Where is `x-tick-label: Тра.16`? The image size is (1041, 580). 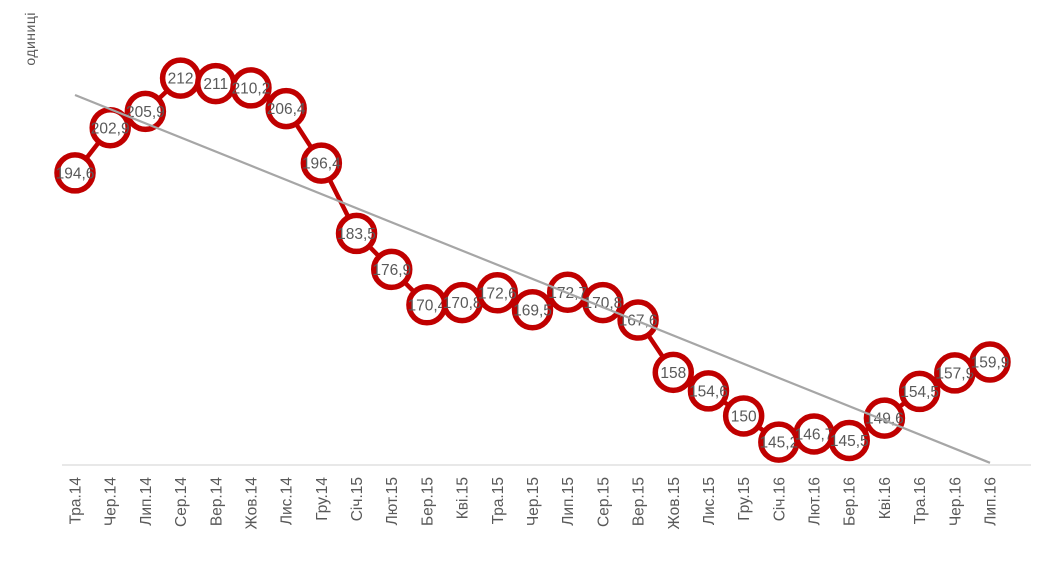 x-tick-label: Тра.16 is located at coordinates (920, 500).